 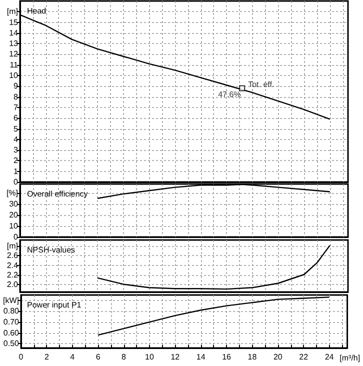 I want to click on y-tick-label: 4, so click(x=16, y=139).